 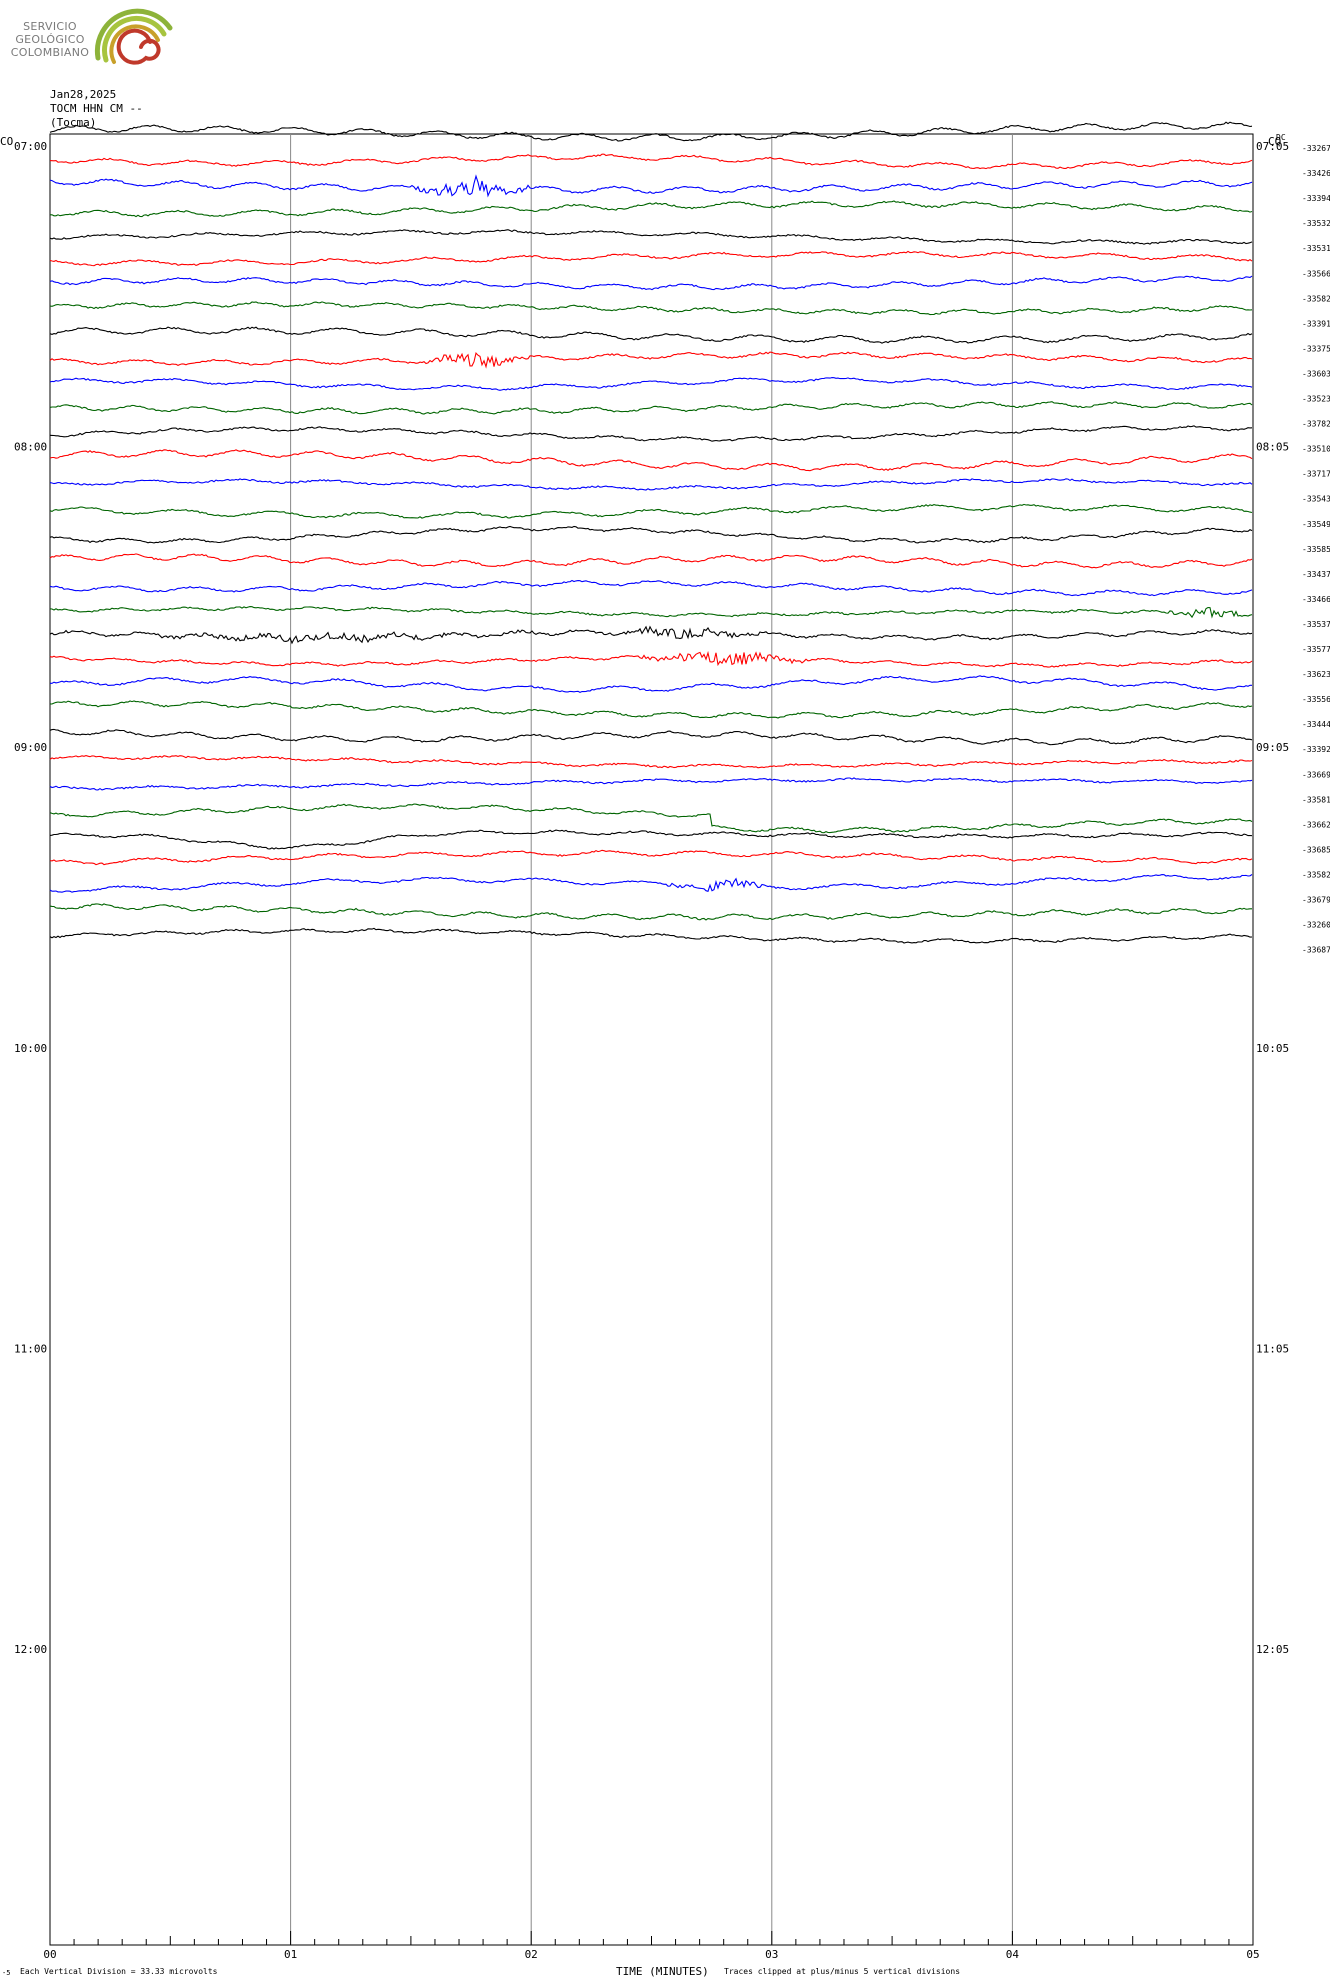 What do you see at coordinates (50, 26) in the screenshot?
I see `logo-text-line1: SERVICIO` at bounding box center [50, 26].